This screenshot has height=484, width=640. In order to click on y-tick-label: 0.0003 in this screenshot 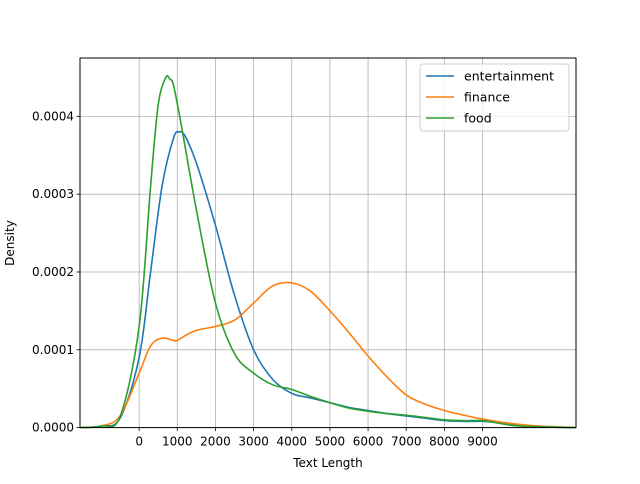, I will do `click(53, 194)`.